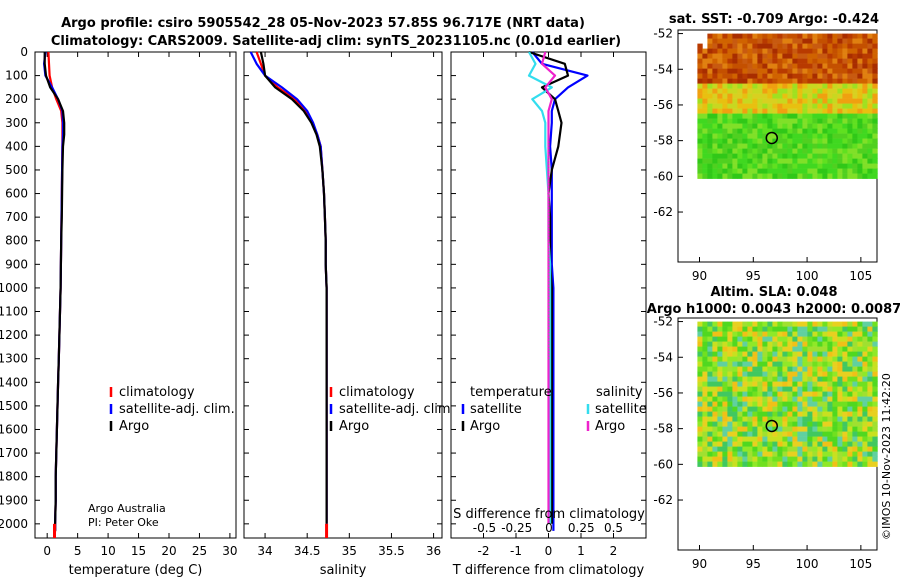  I want to click on y-tick-label: 400, so click(16, 146).